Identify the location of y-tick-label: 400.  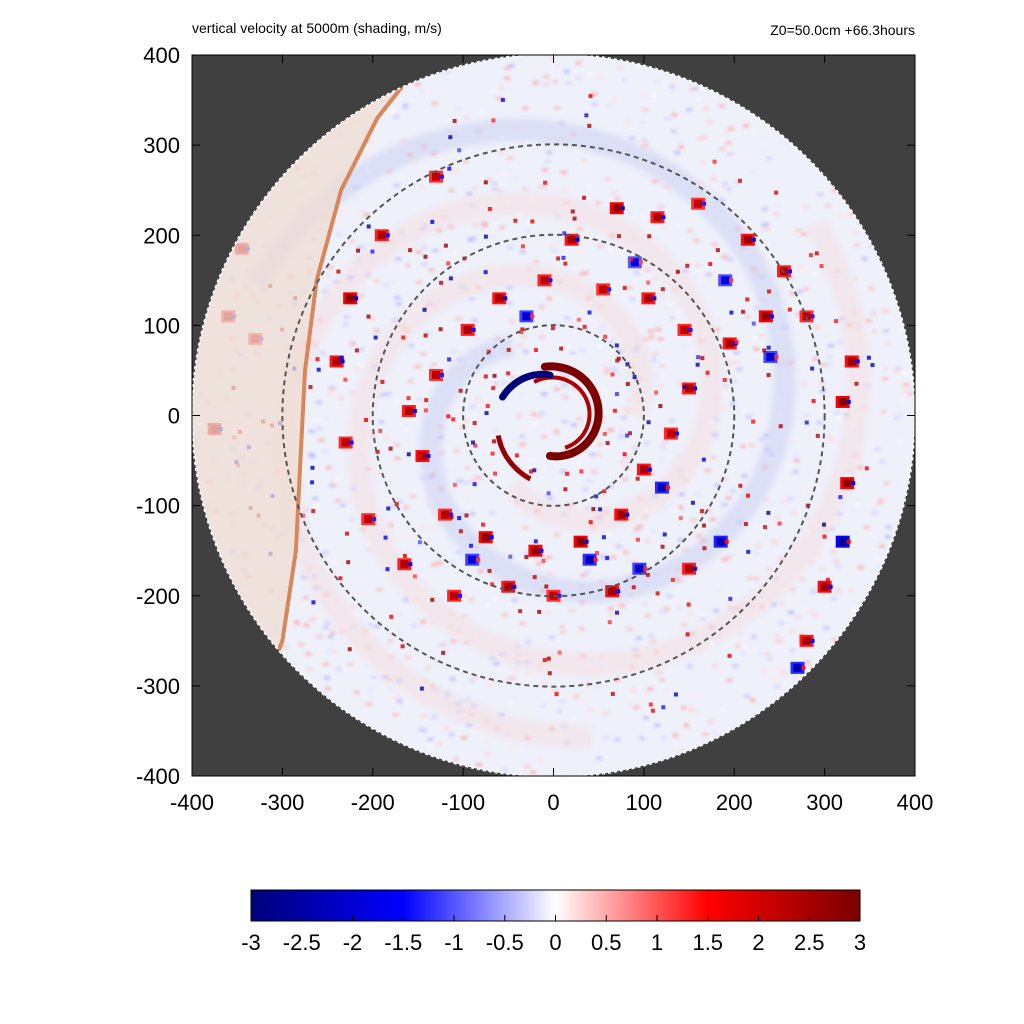
(161, 55).